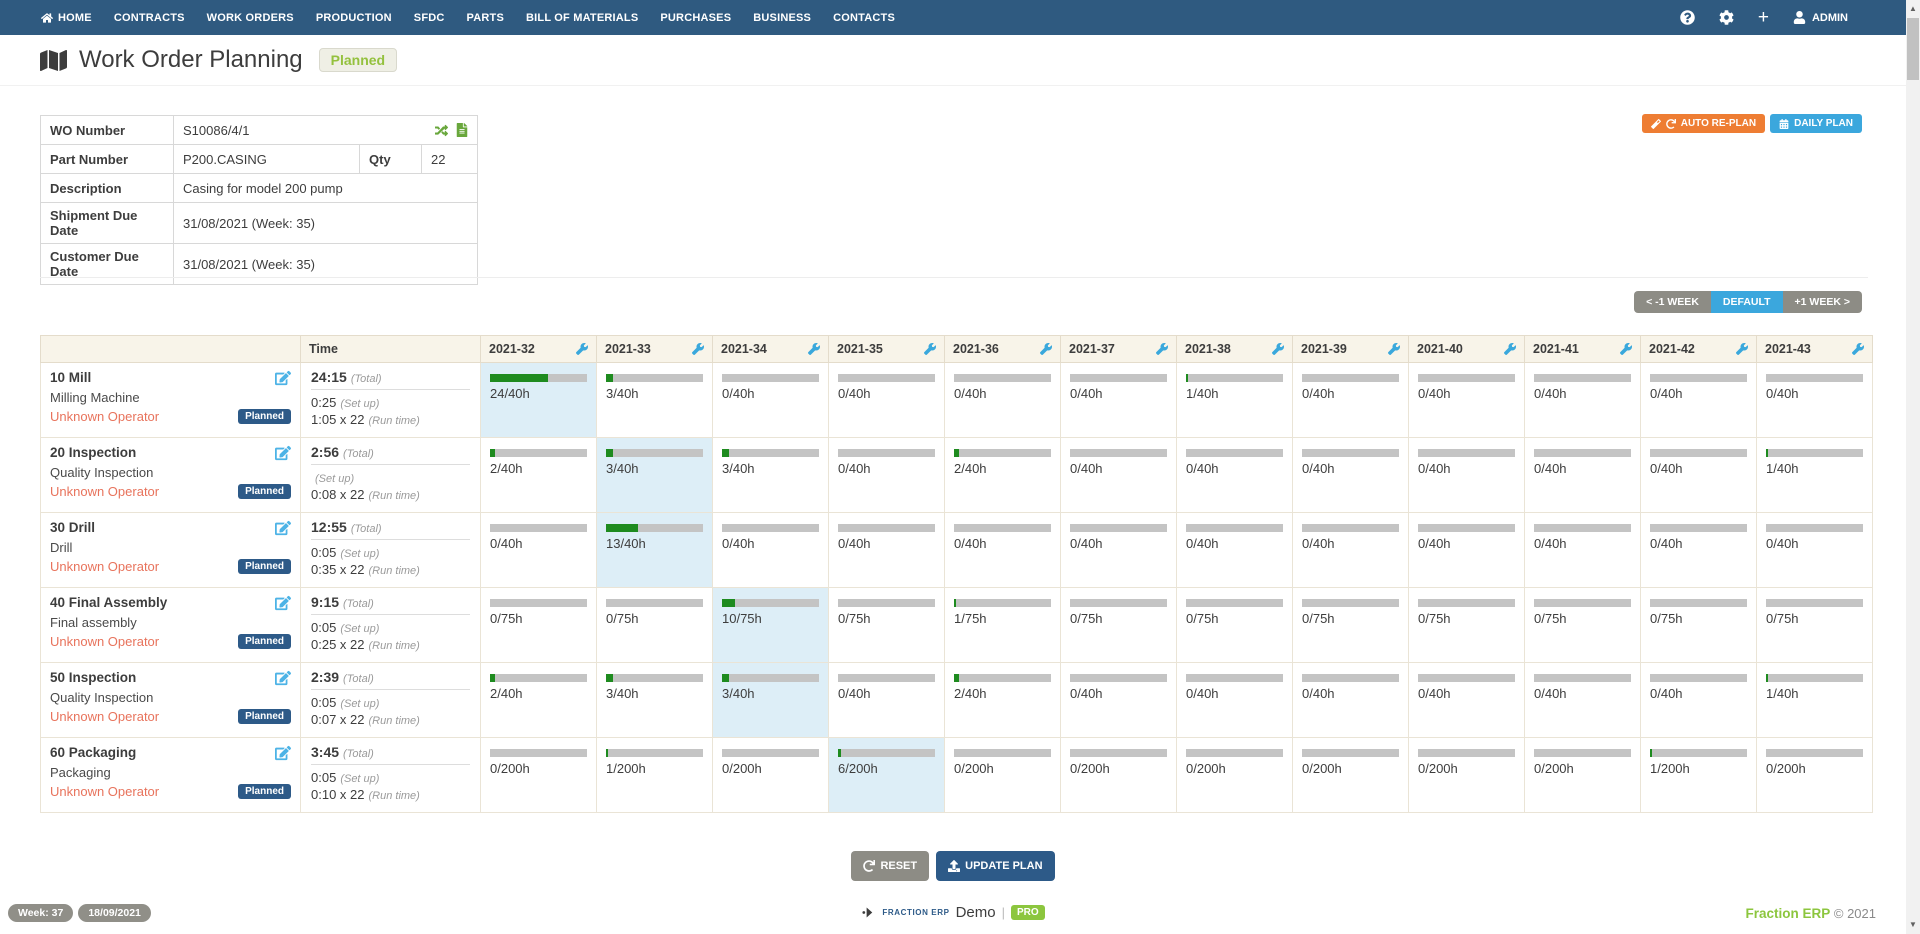 The width and height of the screenshot is (1920, 934). I want to click on week-hours-cell: 0/200h, so click(538, 775).